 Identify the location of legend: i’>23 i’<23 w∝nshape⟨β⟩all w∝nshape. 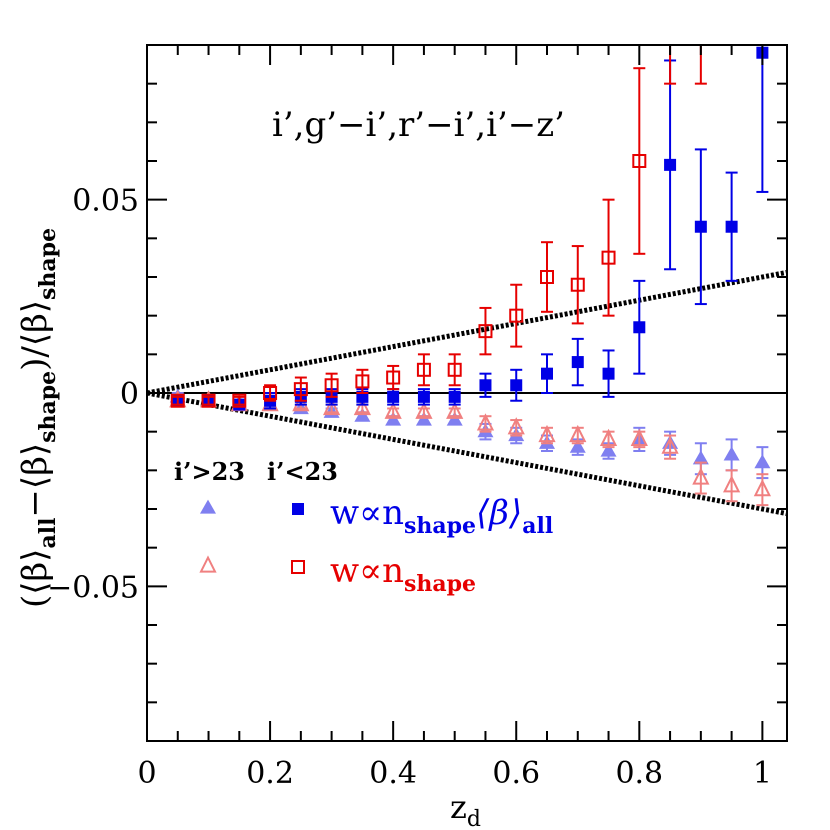
(363, 527).